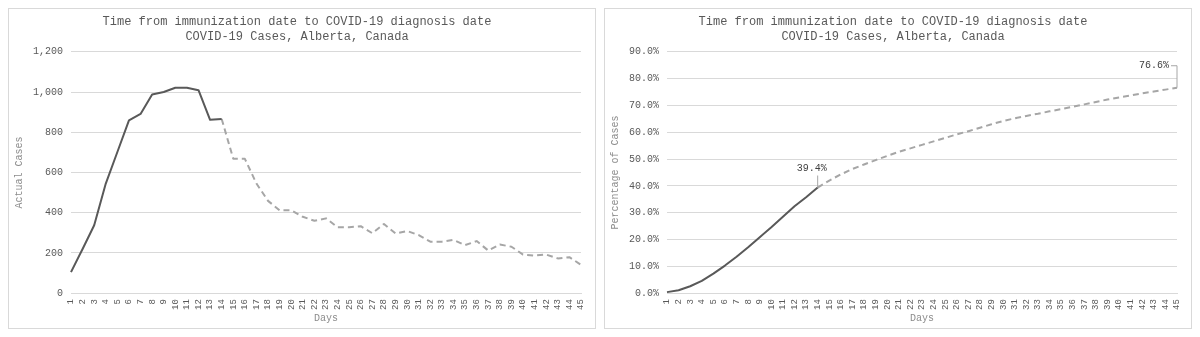 The image size is (1200, 337). I want to click on x-tick-label: 15, so click(829, 305).